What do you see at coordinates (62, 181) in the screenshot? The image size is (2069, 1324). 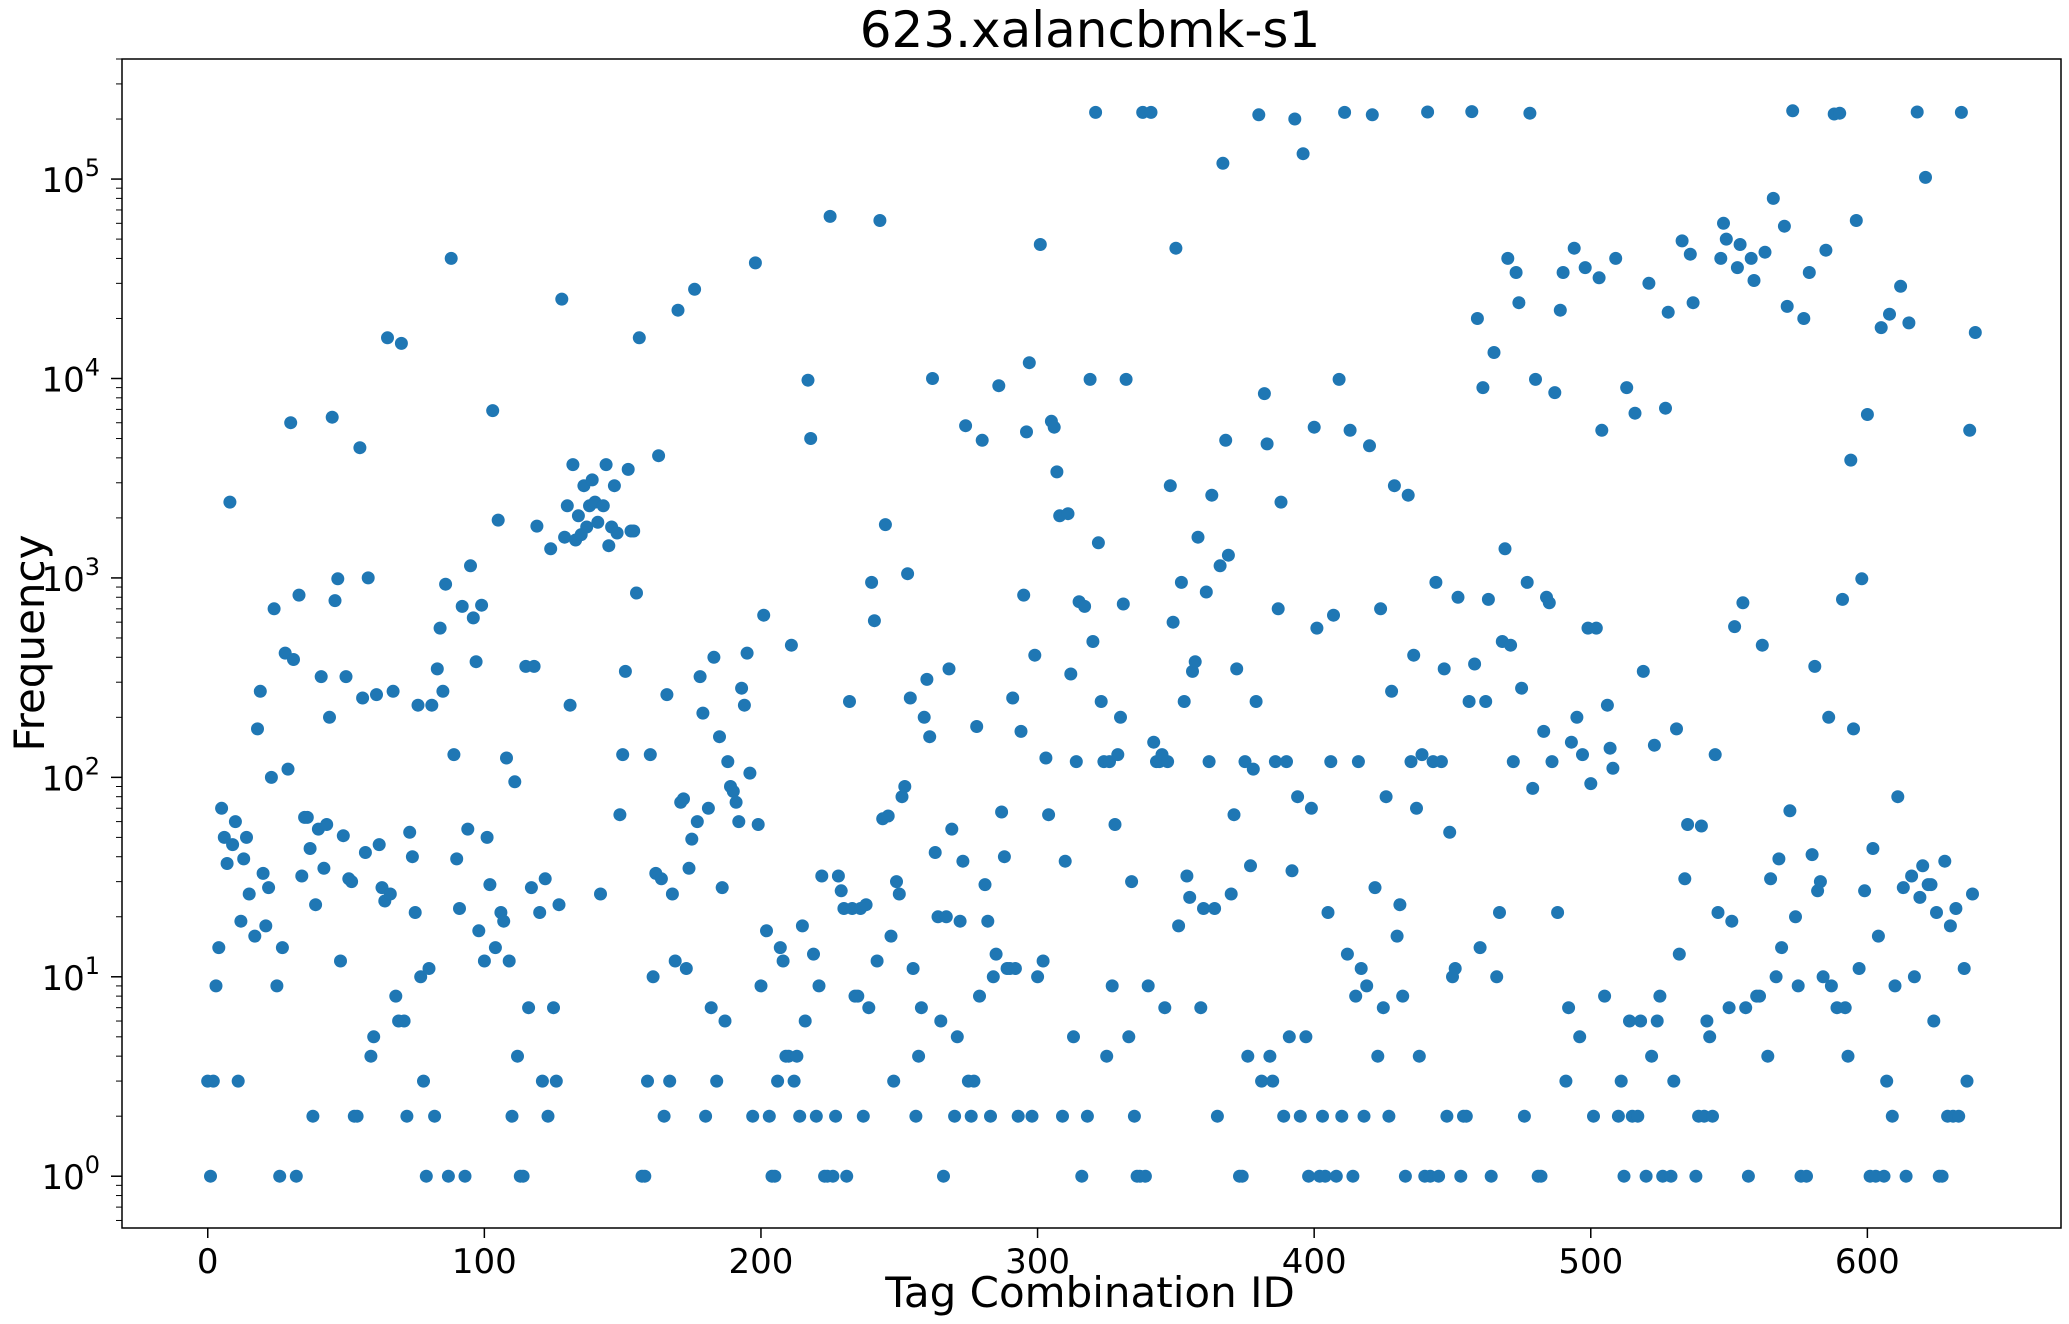 I see `y-tick-base: 10` at bounding box center [62, 181].